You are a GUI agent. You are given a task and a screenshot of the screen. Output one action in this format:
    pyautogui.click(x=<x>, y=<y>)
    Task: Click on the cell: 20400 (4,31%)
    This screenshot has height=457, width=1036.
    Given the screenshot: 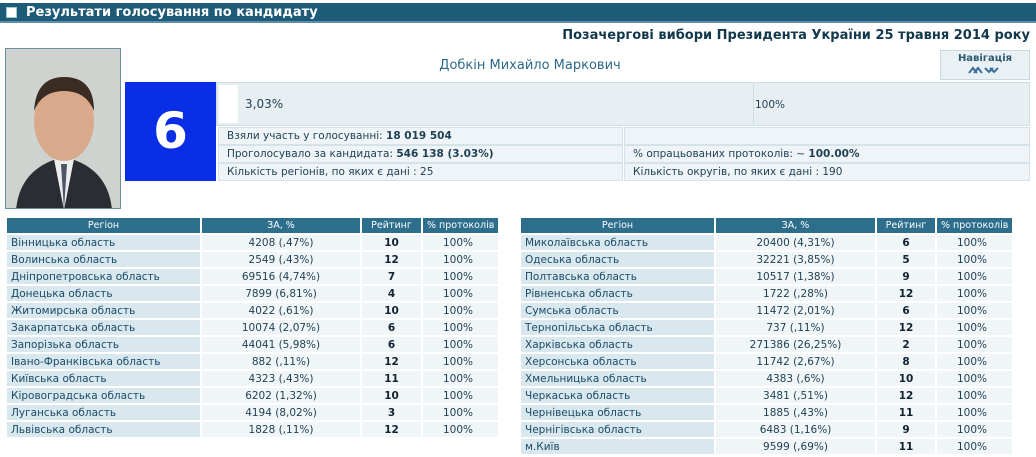 What is the action you would take?
    pyautogui.click(x=795, y=242)
    